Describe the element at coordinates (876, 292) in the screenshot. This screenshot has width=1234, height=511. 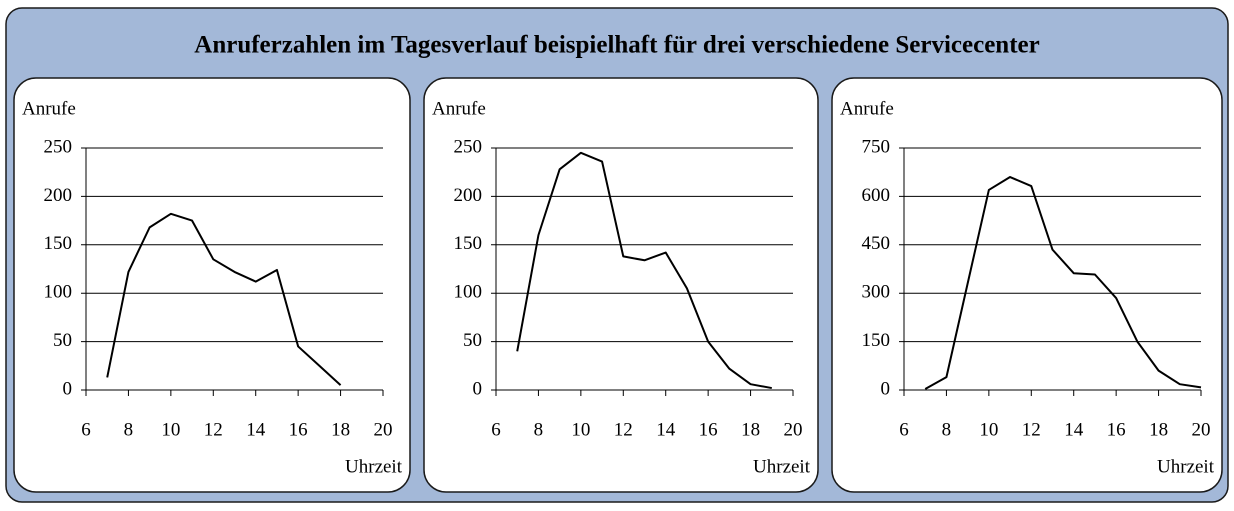
I see `y-tick-label: 300` at that location.